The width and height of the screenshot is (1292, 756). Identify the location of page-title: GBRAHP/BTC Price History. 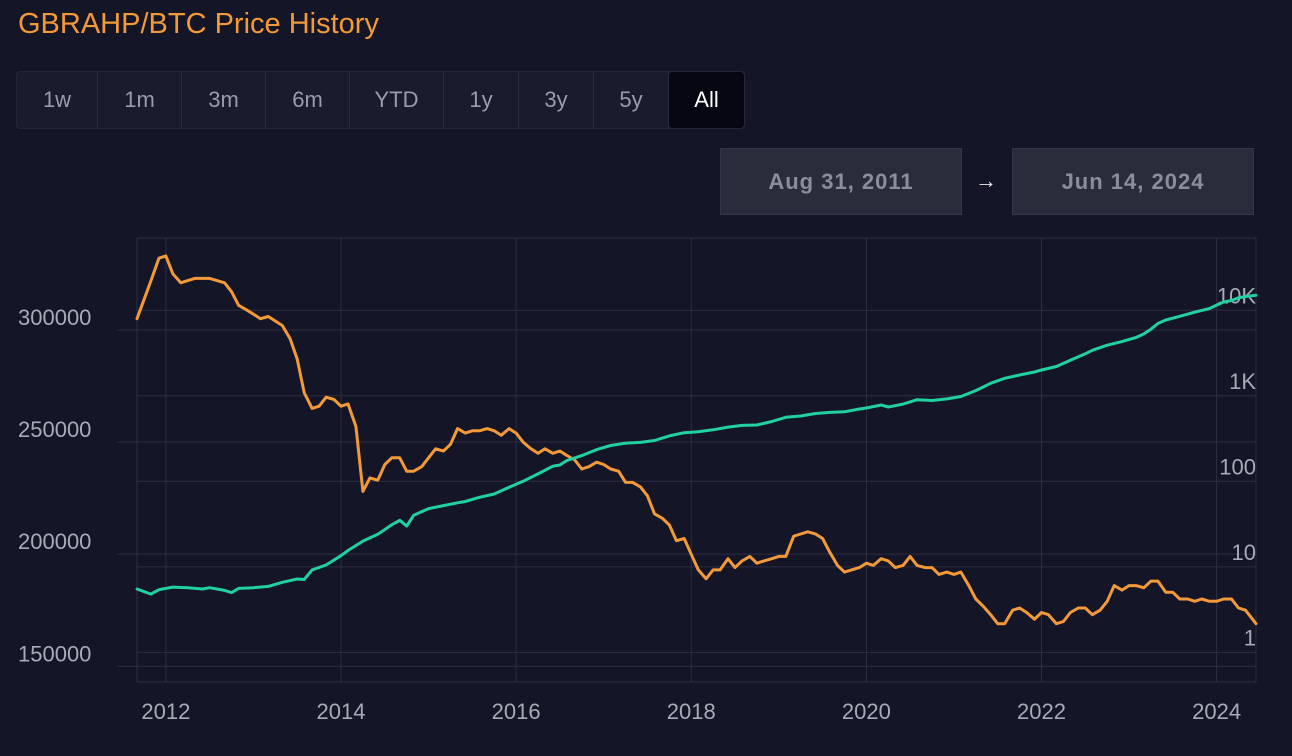
(198, 24).